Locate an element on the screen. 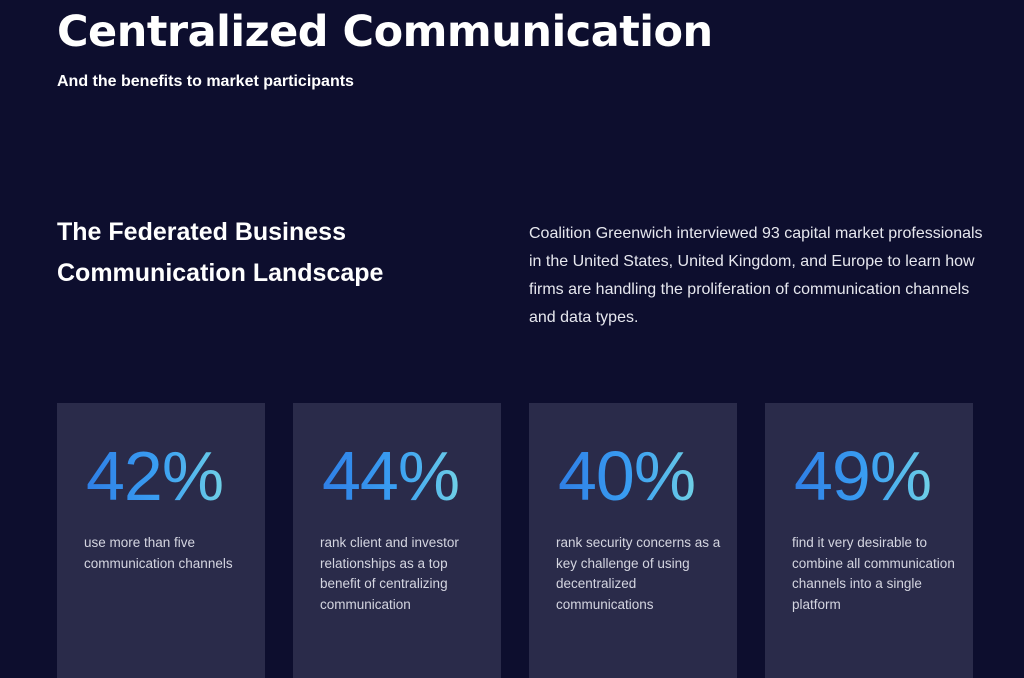  page-subtitle: And the benefits to market participants is located at coordinates (205, 81).